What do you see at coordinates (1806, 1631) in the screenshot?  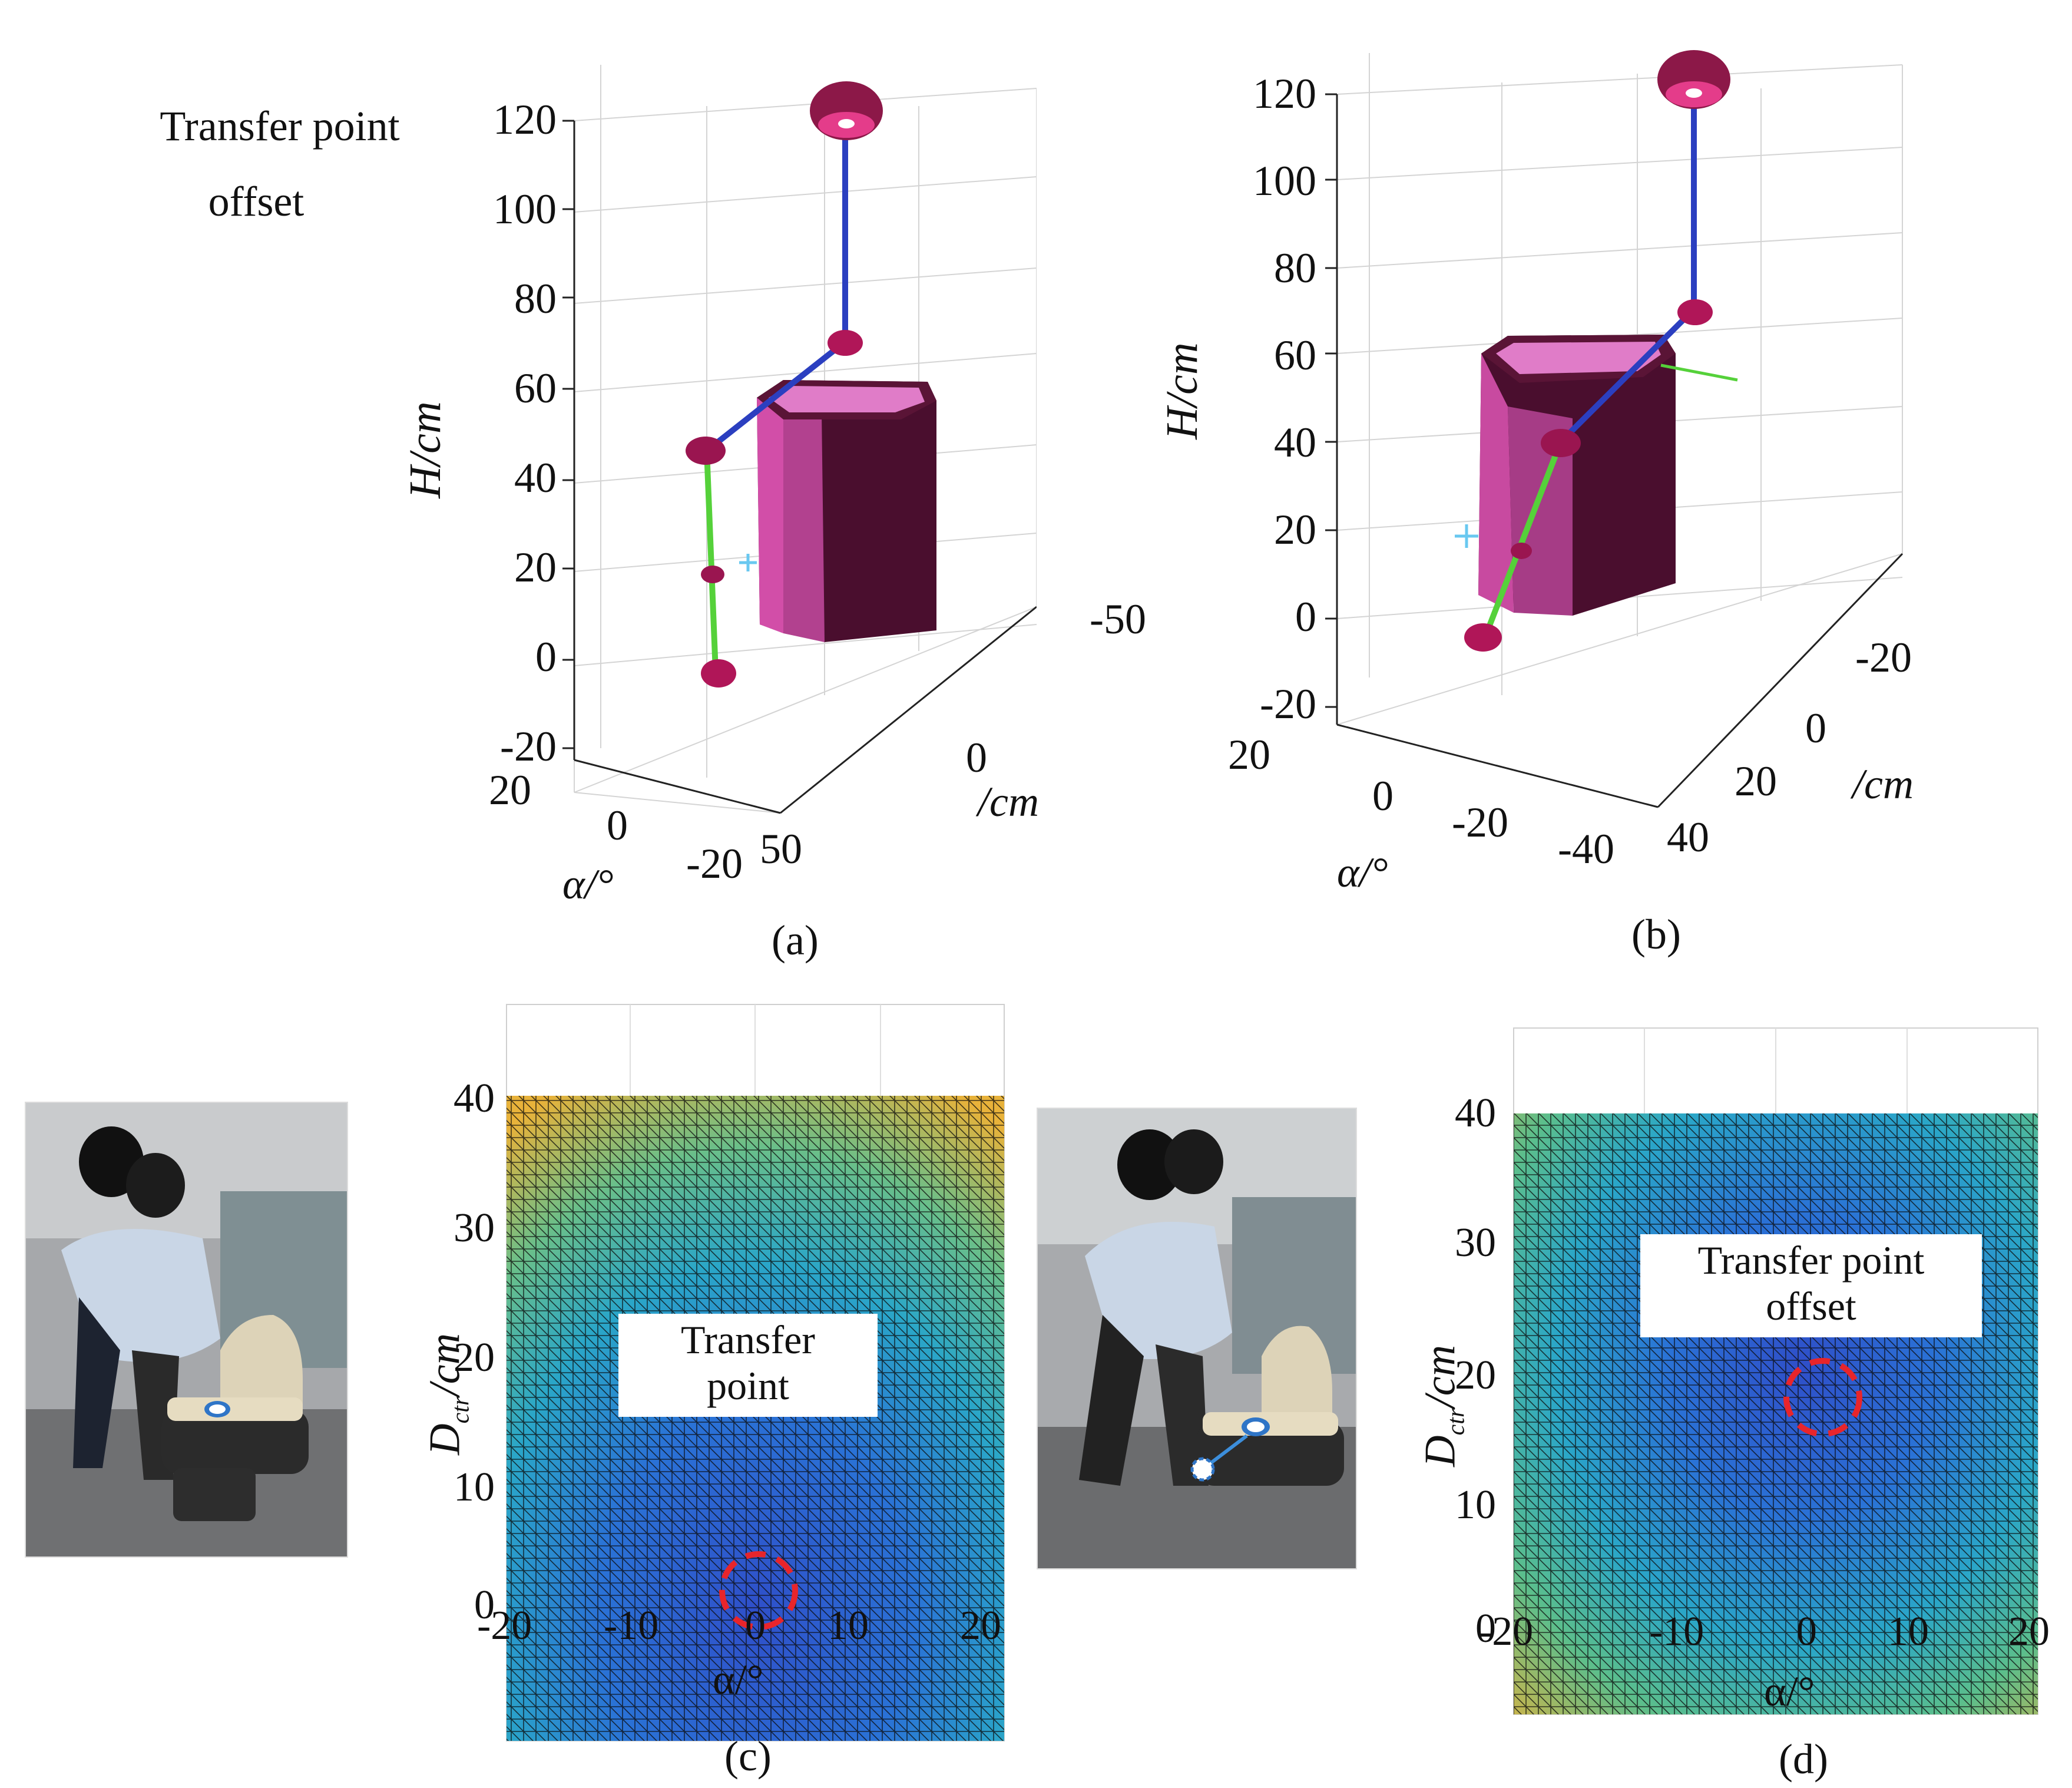 I see `panel-d-x-tick: 0` at bounding box center [1806, 1631].